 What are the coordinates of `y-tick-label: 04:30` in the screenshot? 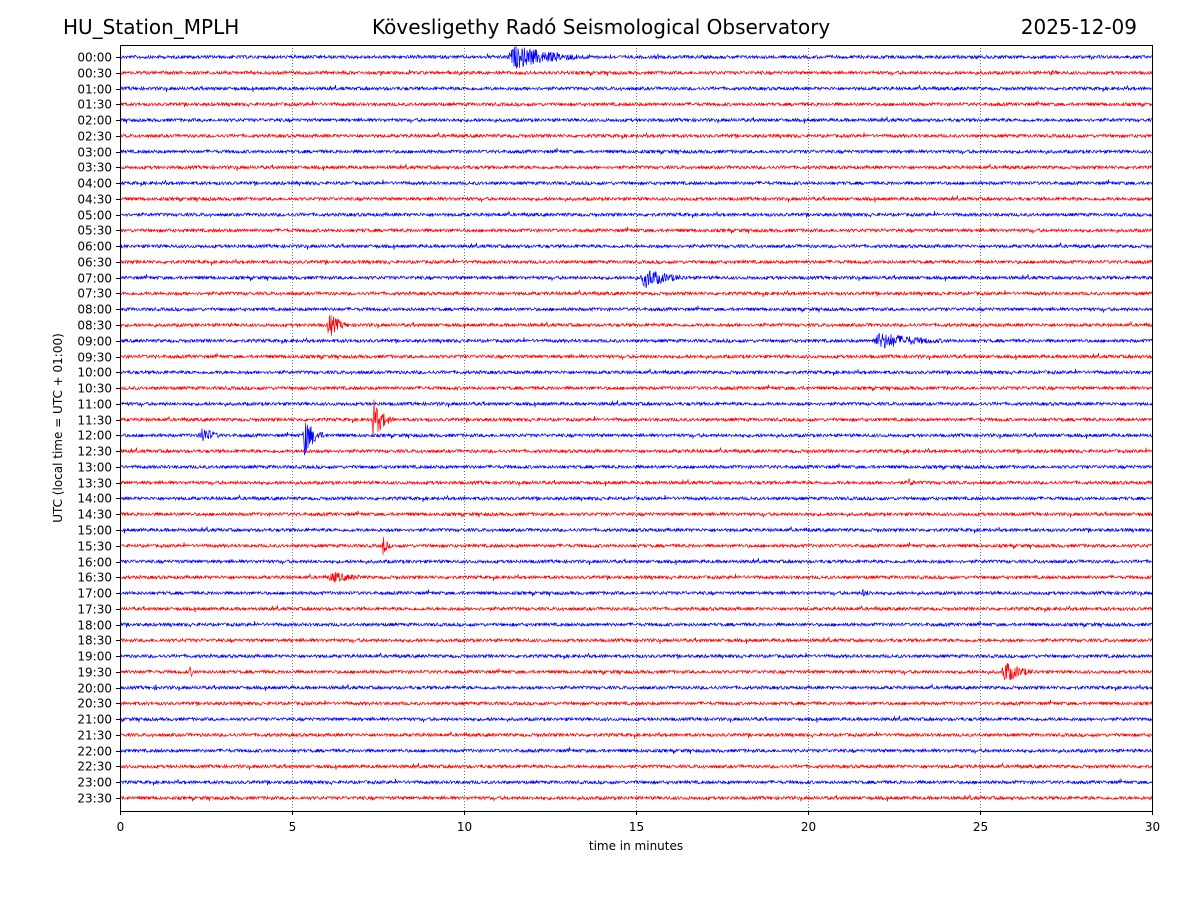 It's located at (94, 200).